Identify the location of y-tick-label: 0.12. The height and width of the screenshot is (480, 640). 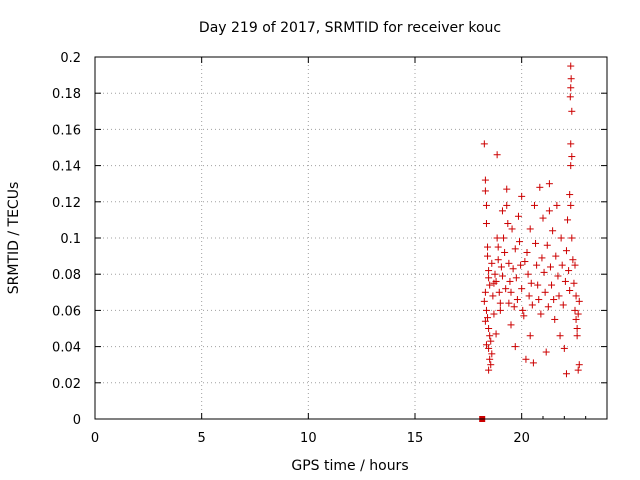
(66, 203).